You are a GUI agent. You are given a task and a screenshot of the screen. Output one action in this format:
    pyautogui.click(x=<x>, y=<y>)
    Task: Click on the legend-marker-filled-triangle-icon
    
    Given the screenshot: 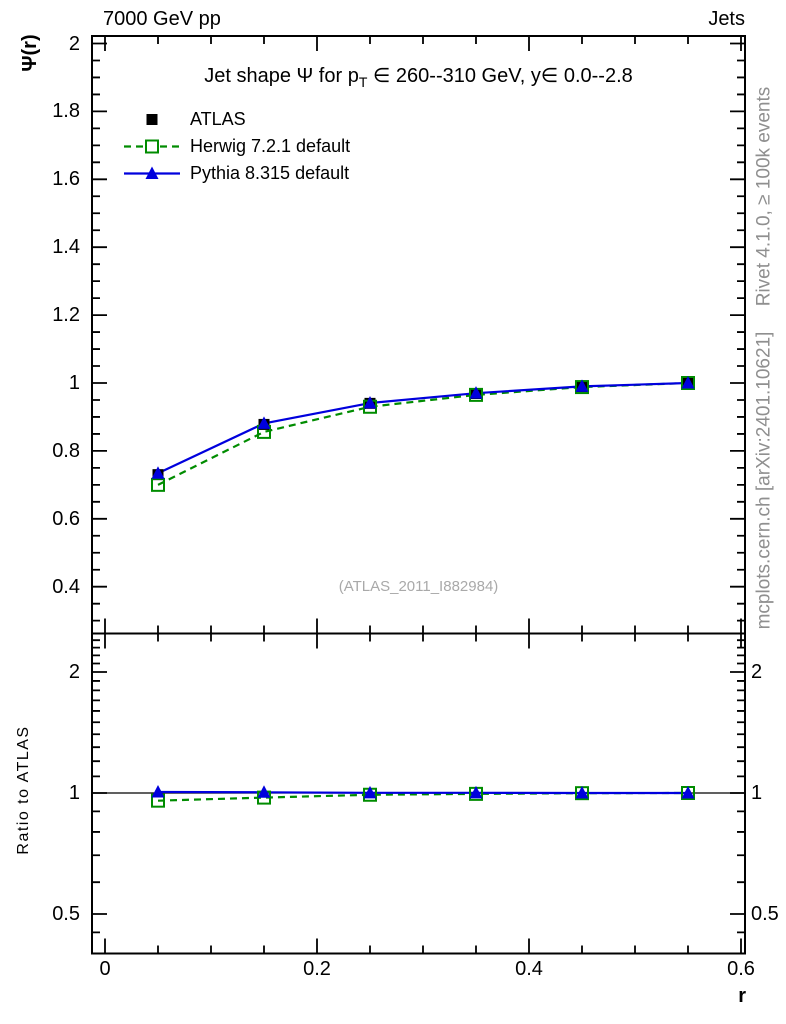 What is the action you would take?
    pyautogui.click(x=151, y=173)
    